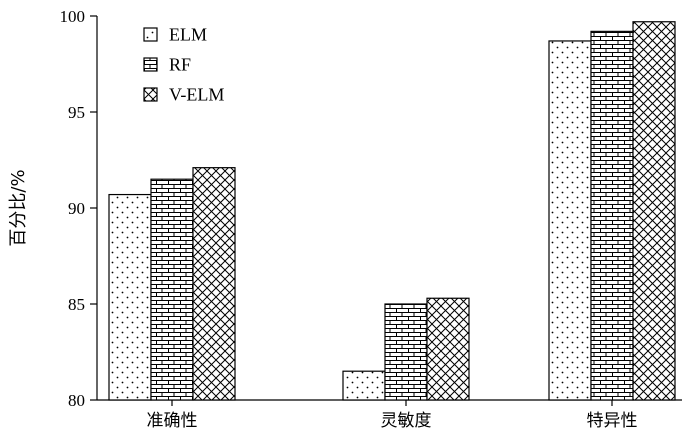 Image resolution: width=700 pixels, height=436 pixels. I want to click on x-tick-label: 准确性, so click(172, 421).